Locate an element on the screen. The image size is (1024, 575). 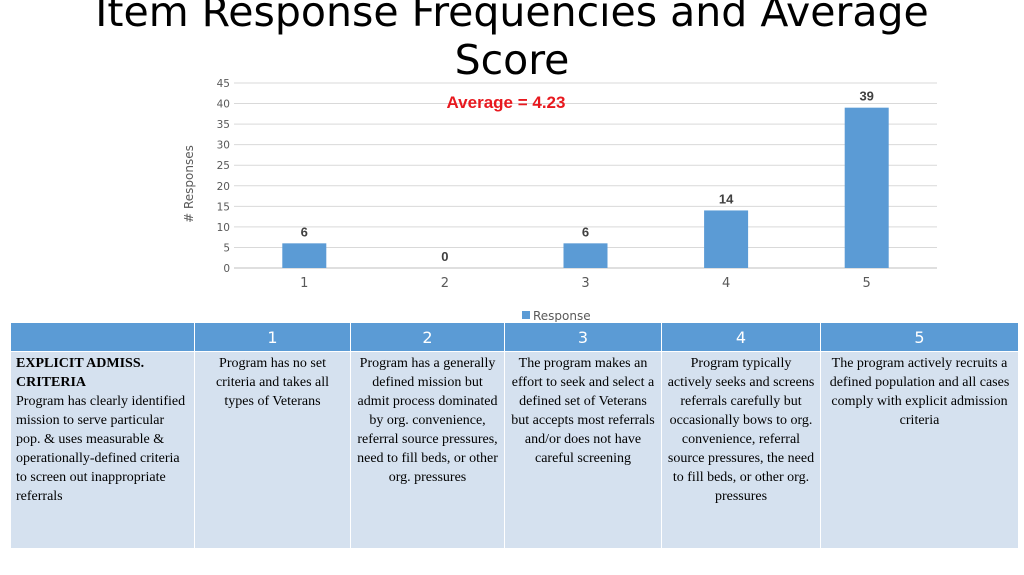
header-cell-5: 5 is located at coordinates (919, 337).